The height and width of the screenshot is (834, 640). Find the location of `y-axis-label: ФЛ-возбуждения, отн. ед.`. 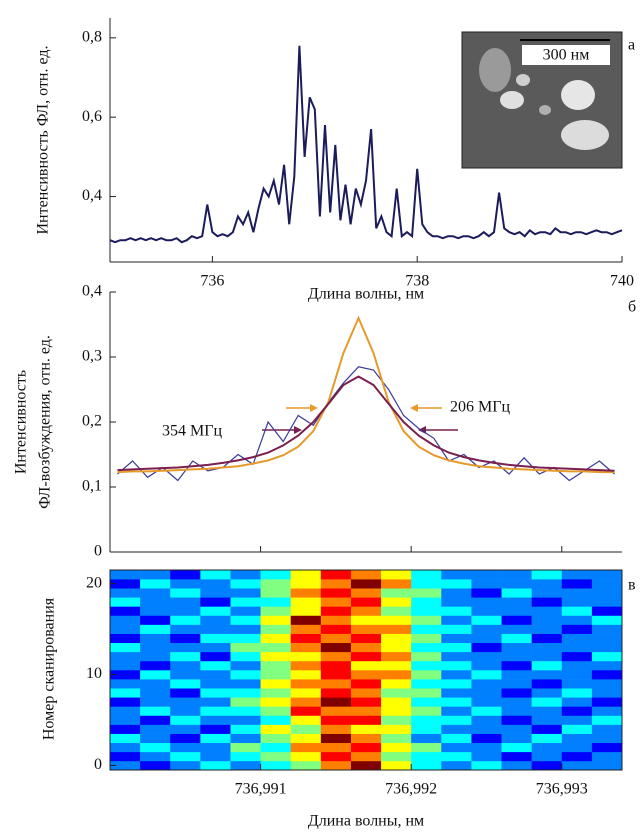

y-axis-label: ФЛ-возбуждения, отн. ед. is located at coordinates (45, 422).